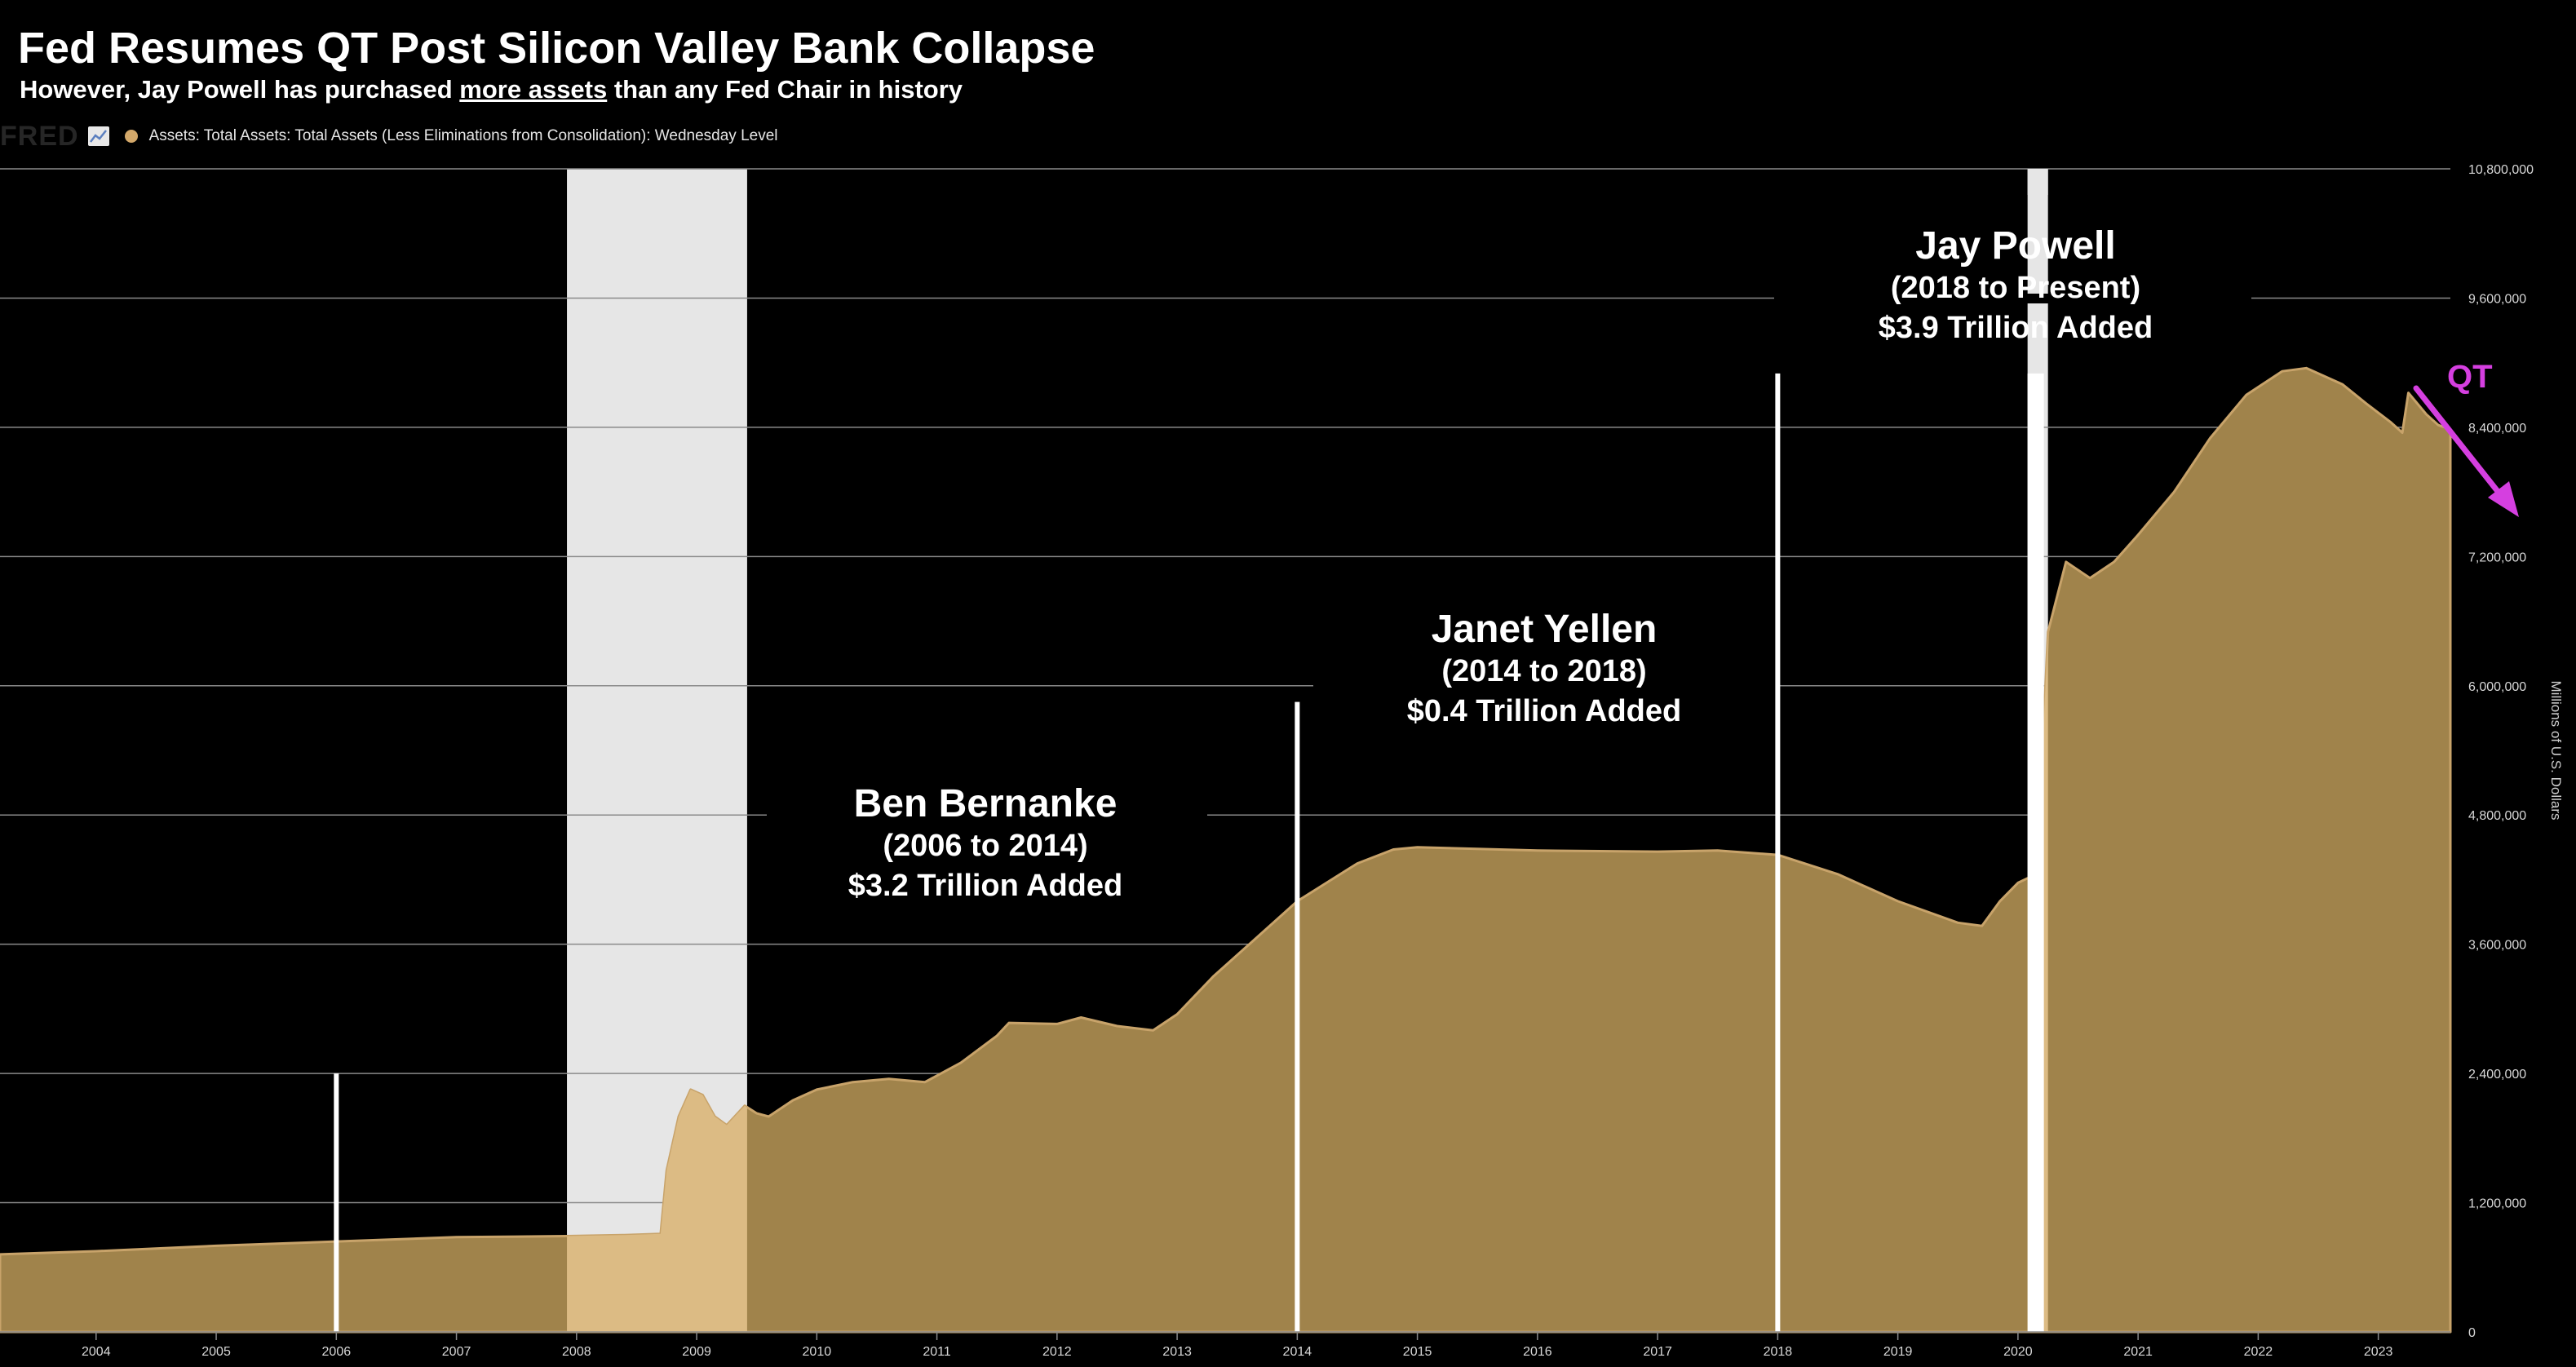 The image size is (2576, 1367). I want to click on subtitle-text-post: than any Fed Chair in history, so click(785, 89).